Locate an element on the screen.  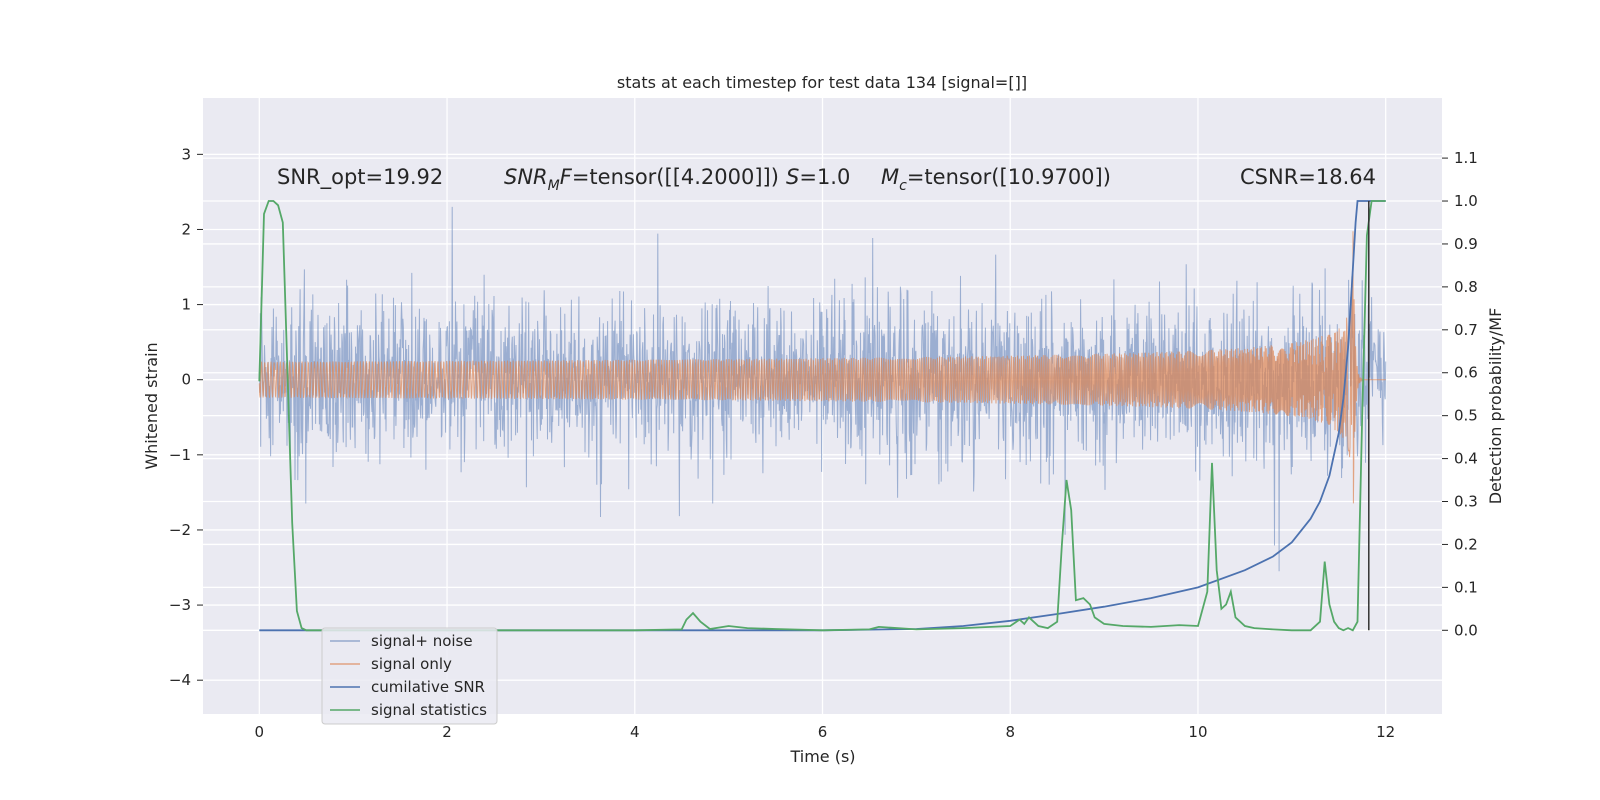
x-ticks: 0 2 4 6 8 10 12 is located at coordinates (825, 732).